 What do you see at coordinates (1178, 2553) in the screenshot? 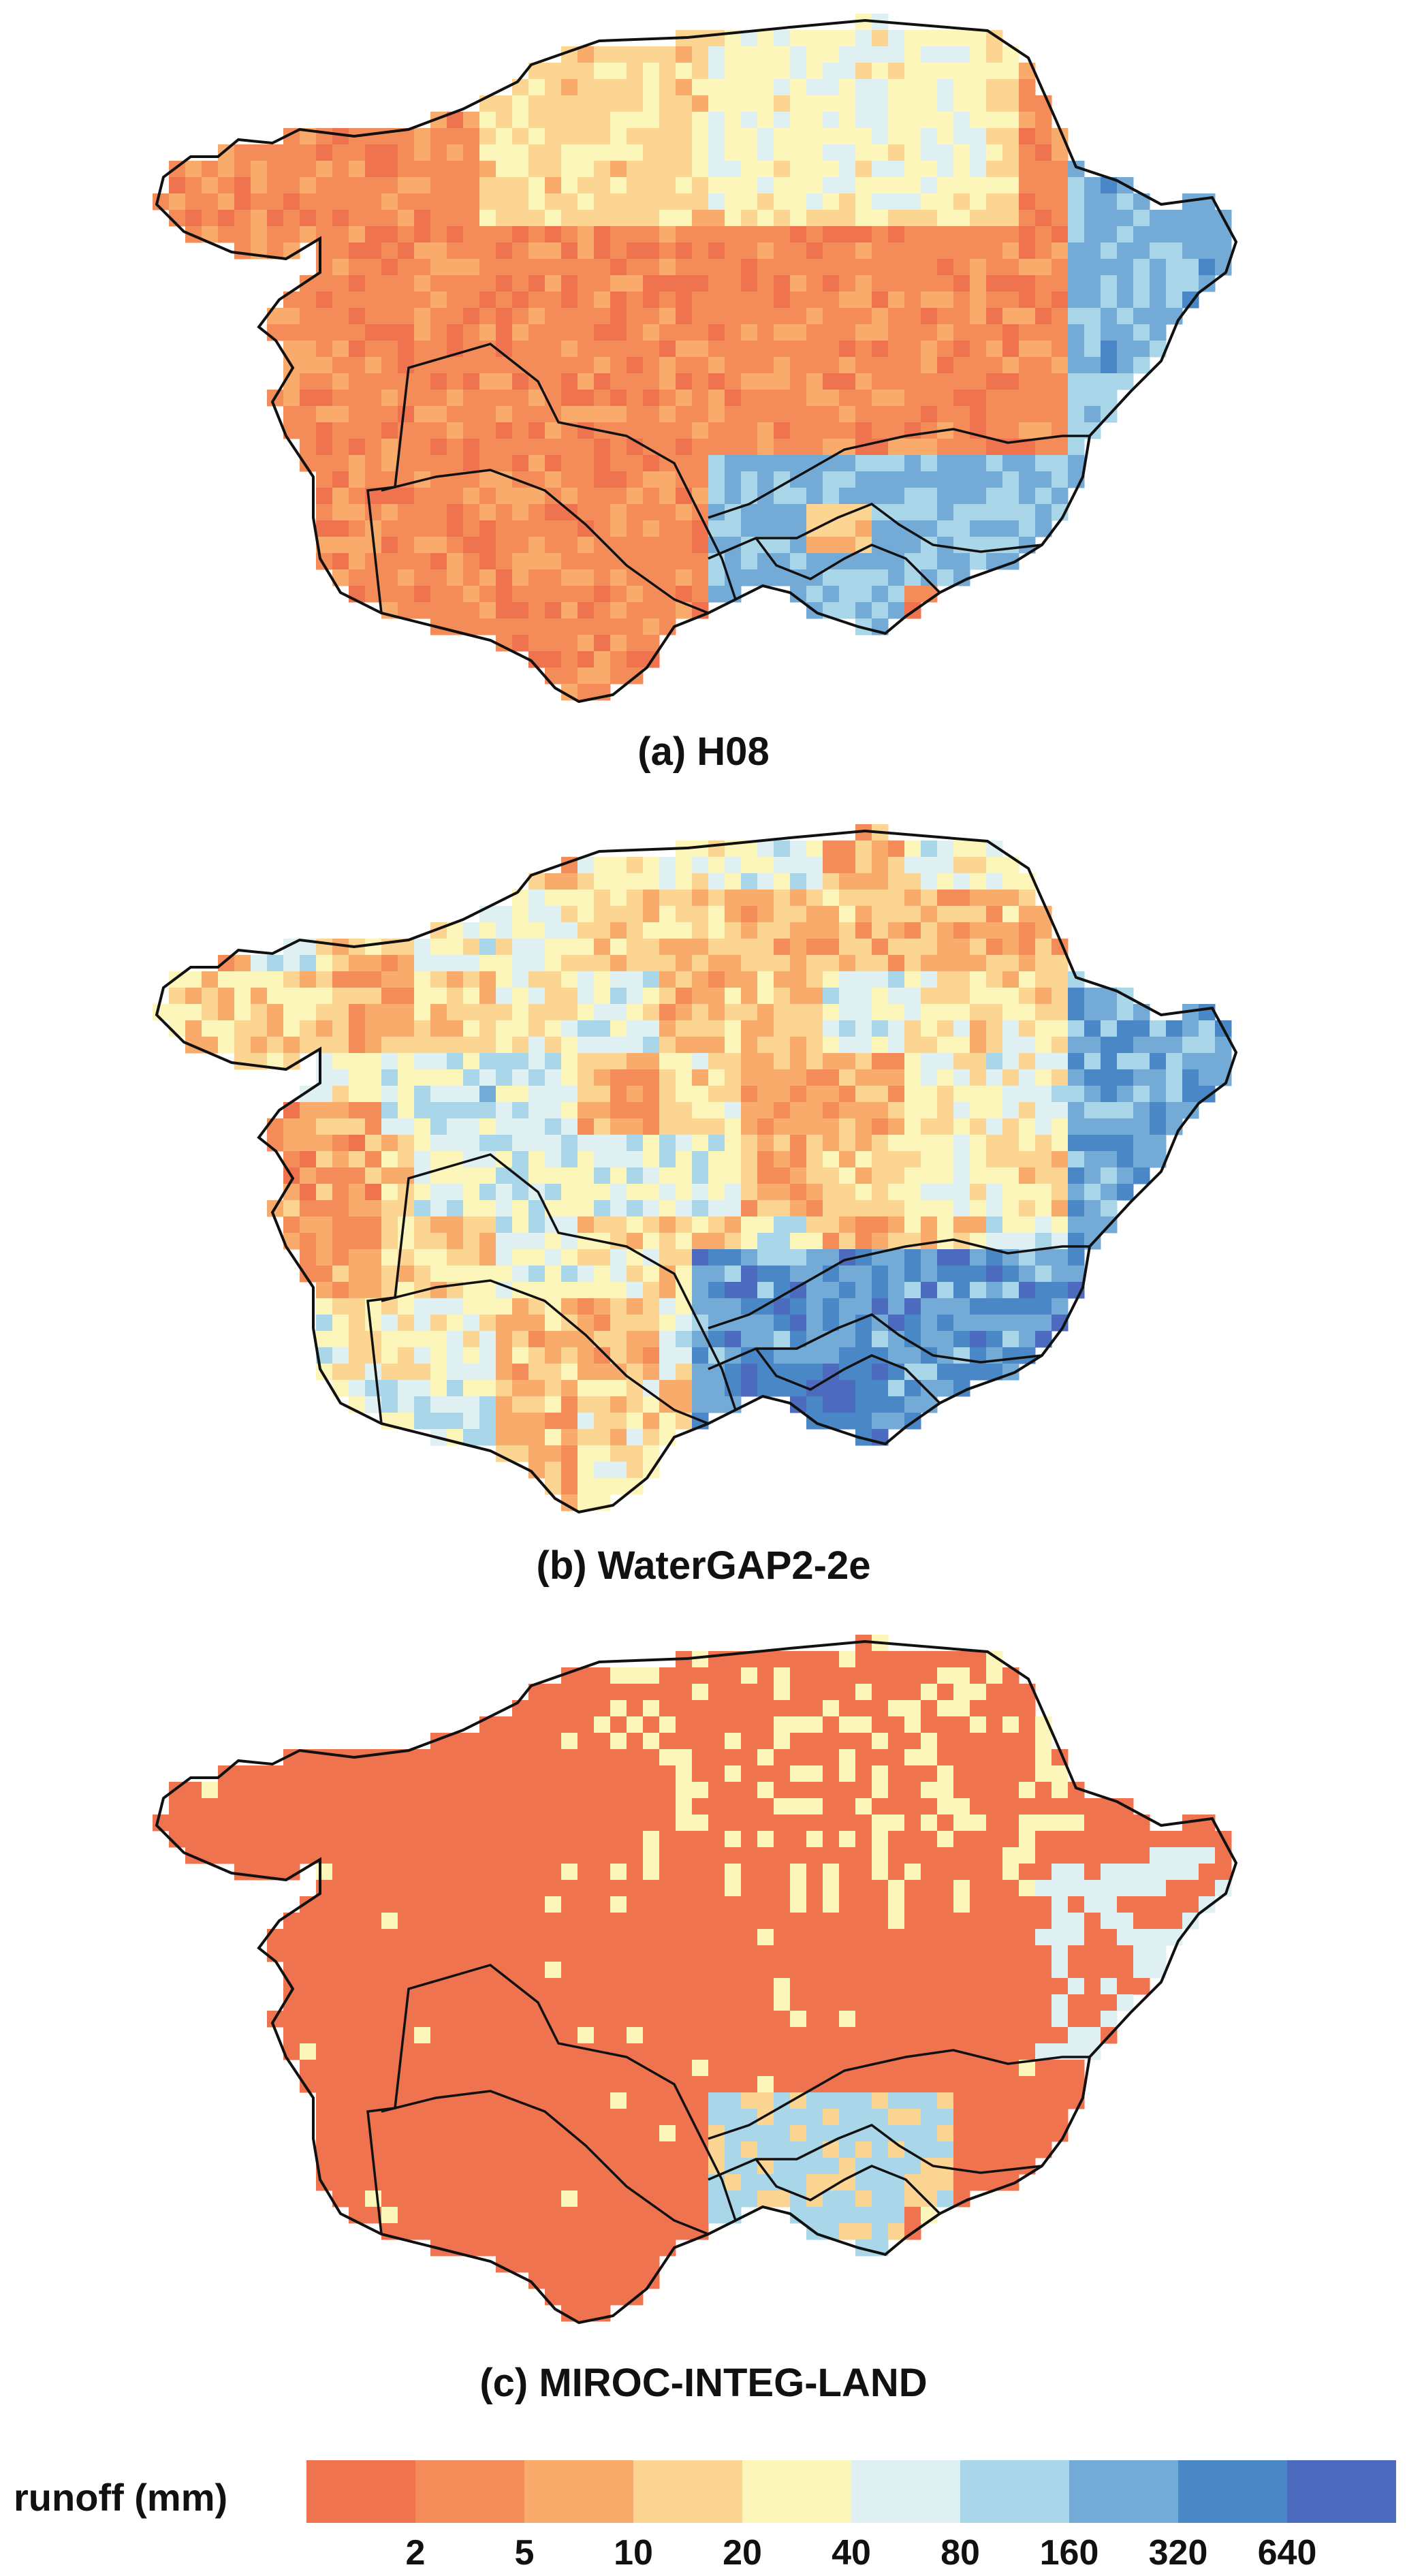
I see `legend-tick-label: 320` at bounding box center [1178, 2553].